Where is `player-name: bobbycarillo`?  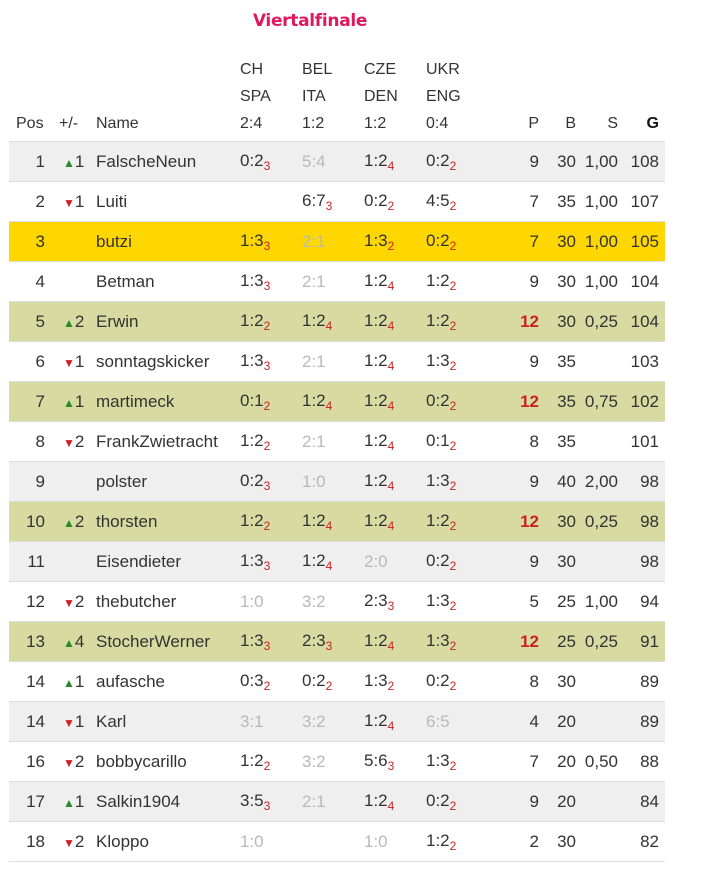
player-name: bobbycarillo is located at coordinates (168, 761).